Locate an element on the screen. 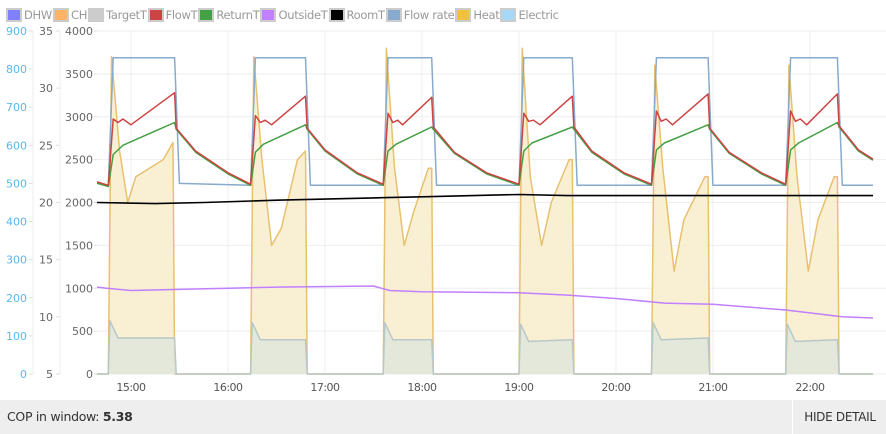 This screenshot has height=434, width=886. series-line-roomt is located at coordinates (484, 199).